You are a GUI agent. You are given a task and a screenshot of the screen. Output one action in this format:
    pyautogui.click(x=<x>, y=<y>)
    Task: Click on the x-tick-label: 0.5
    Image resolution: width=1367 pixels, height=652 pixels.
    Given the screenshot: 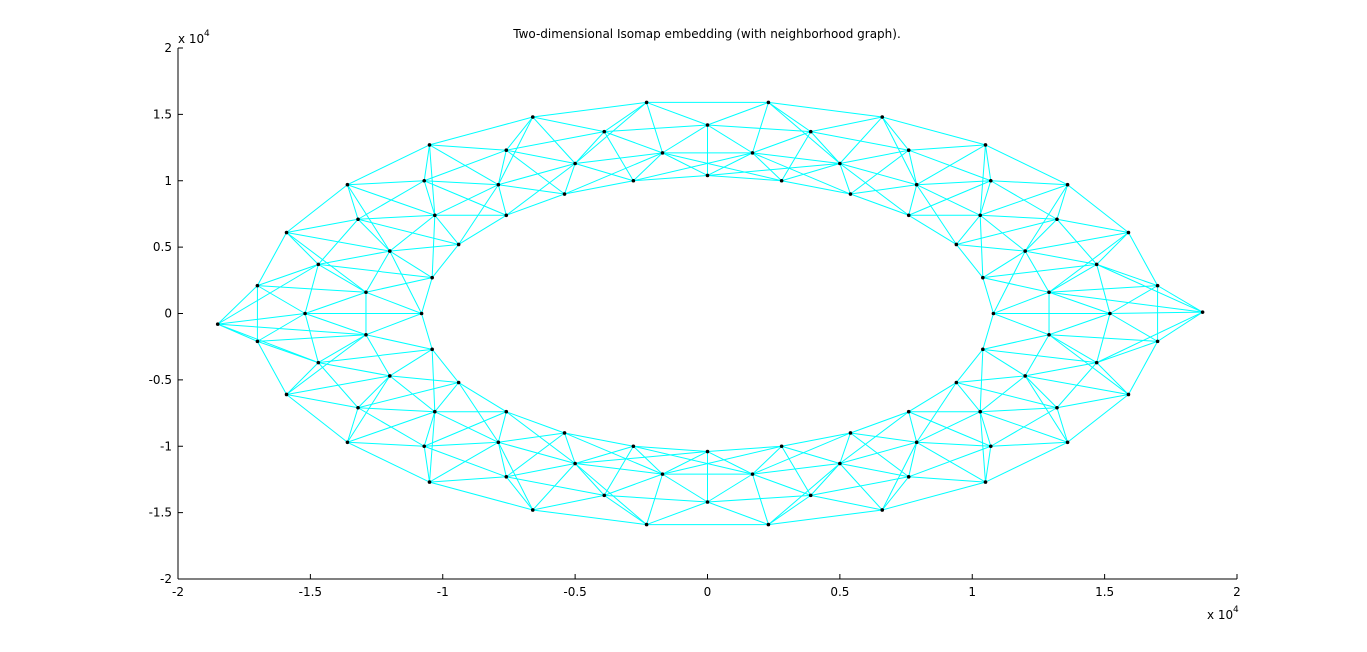 What is the action you would take?
    pyautogui.click(x=839, y=592)
    